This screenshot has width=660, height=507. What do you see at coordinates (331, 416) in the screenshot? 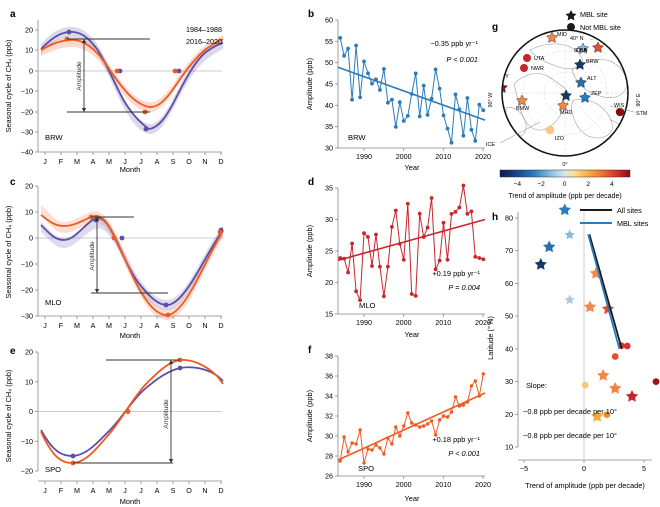
I see `panel-f-yticks: 38 36 34 32 30 28 26` at bounding box center [331, 416].